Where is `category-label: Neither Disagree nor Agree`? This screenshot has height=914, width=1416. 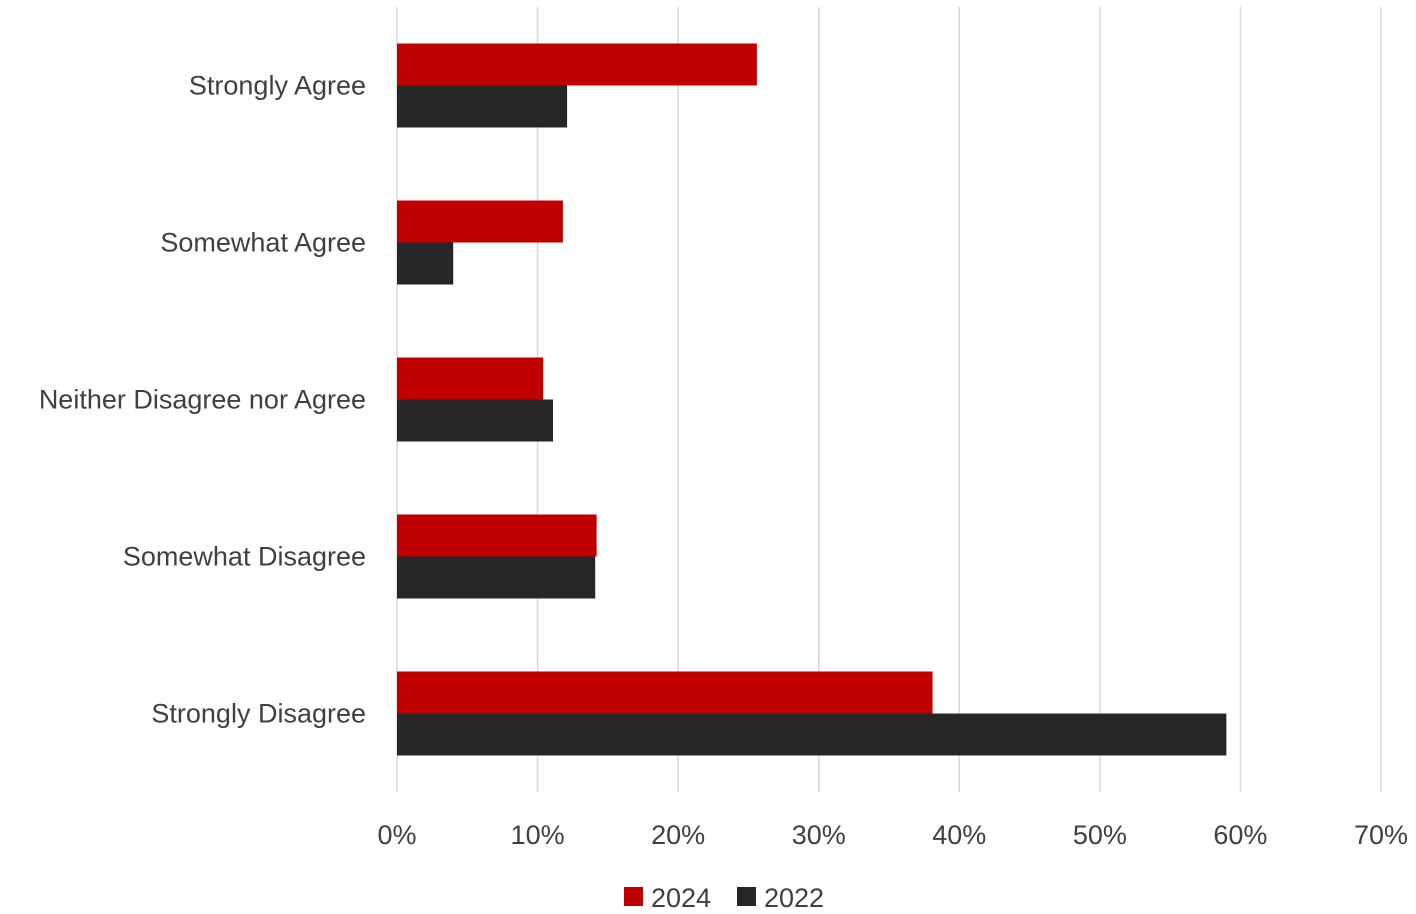
category-label: Neither Disagree nor Agree is located at coordinates (202, 400).